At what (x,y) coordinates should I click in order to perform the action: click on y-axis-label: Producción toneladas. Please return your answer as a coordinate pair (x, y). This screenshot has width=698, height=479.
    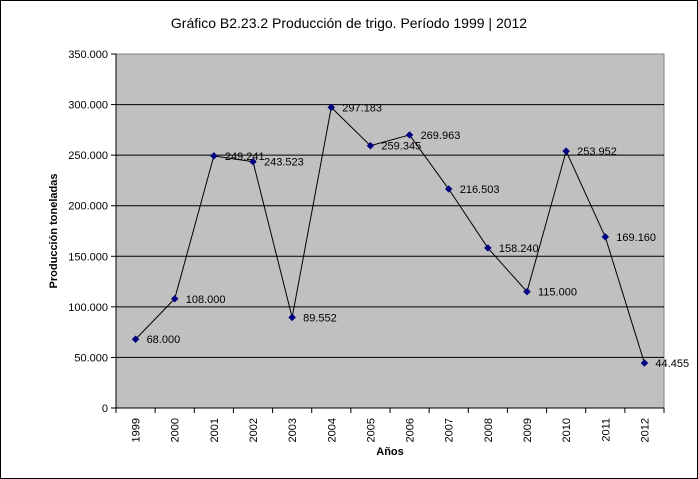
    Looking at the image, I should click on (54, 231).